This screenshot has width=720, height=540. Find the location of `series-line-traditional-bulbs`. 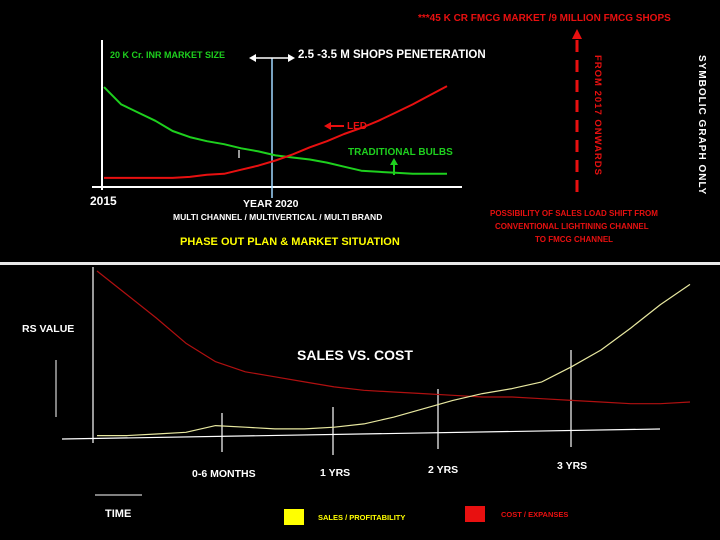

series-line-traditional-bulbs is located at coordinates (275, 130).